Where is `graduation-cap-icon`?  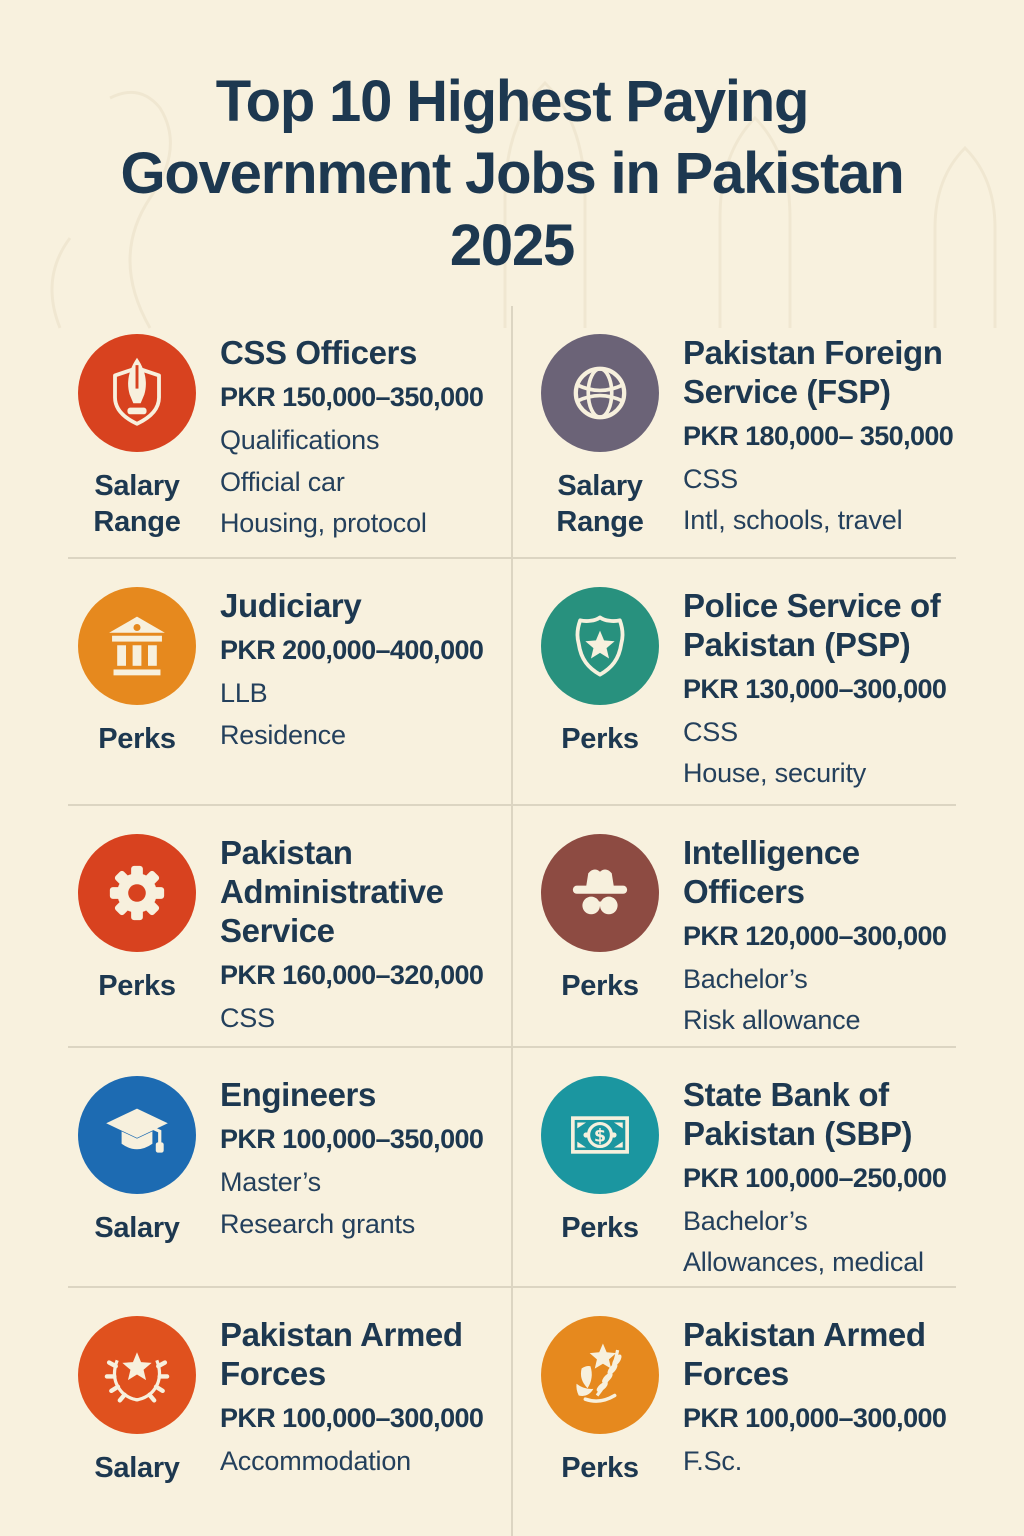 graduation-cap-icon is located at coordinates (137, 1134).